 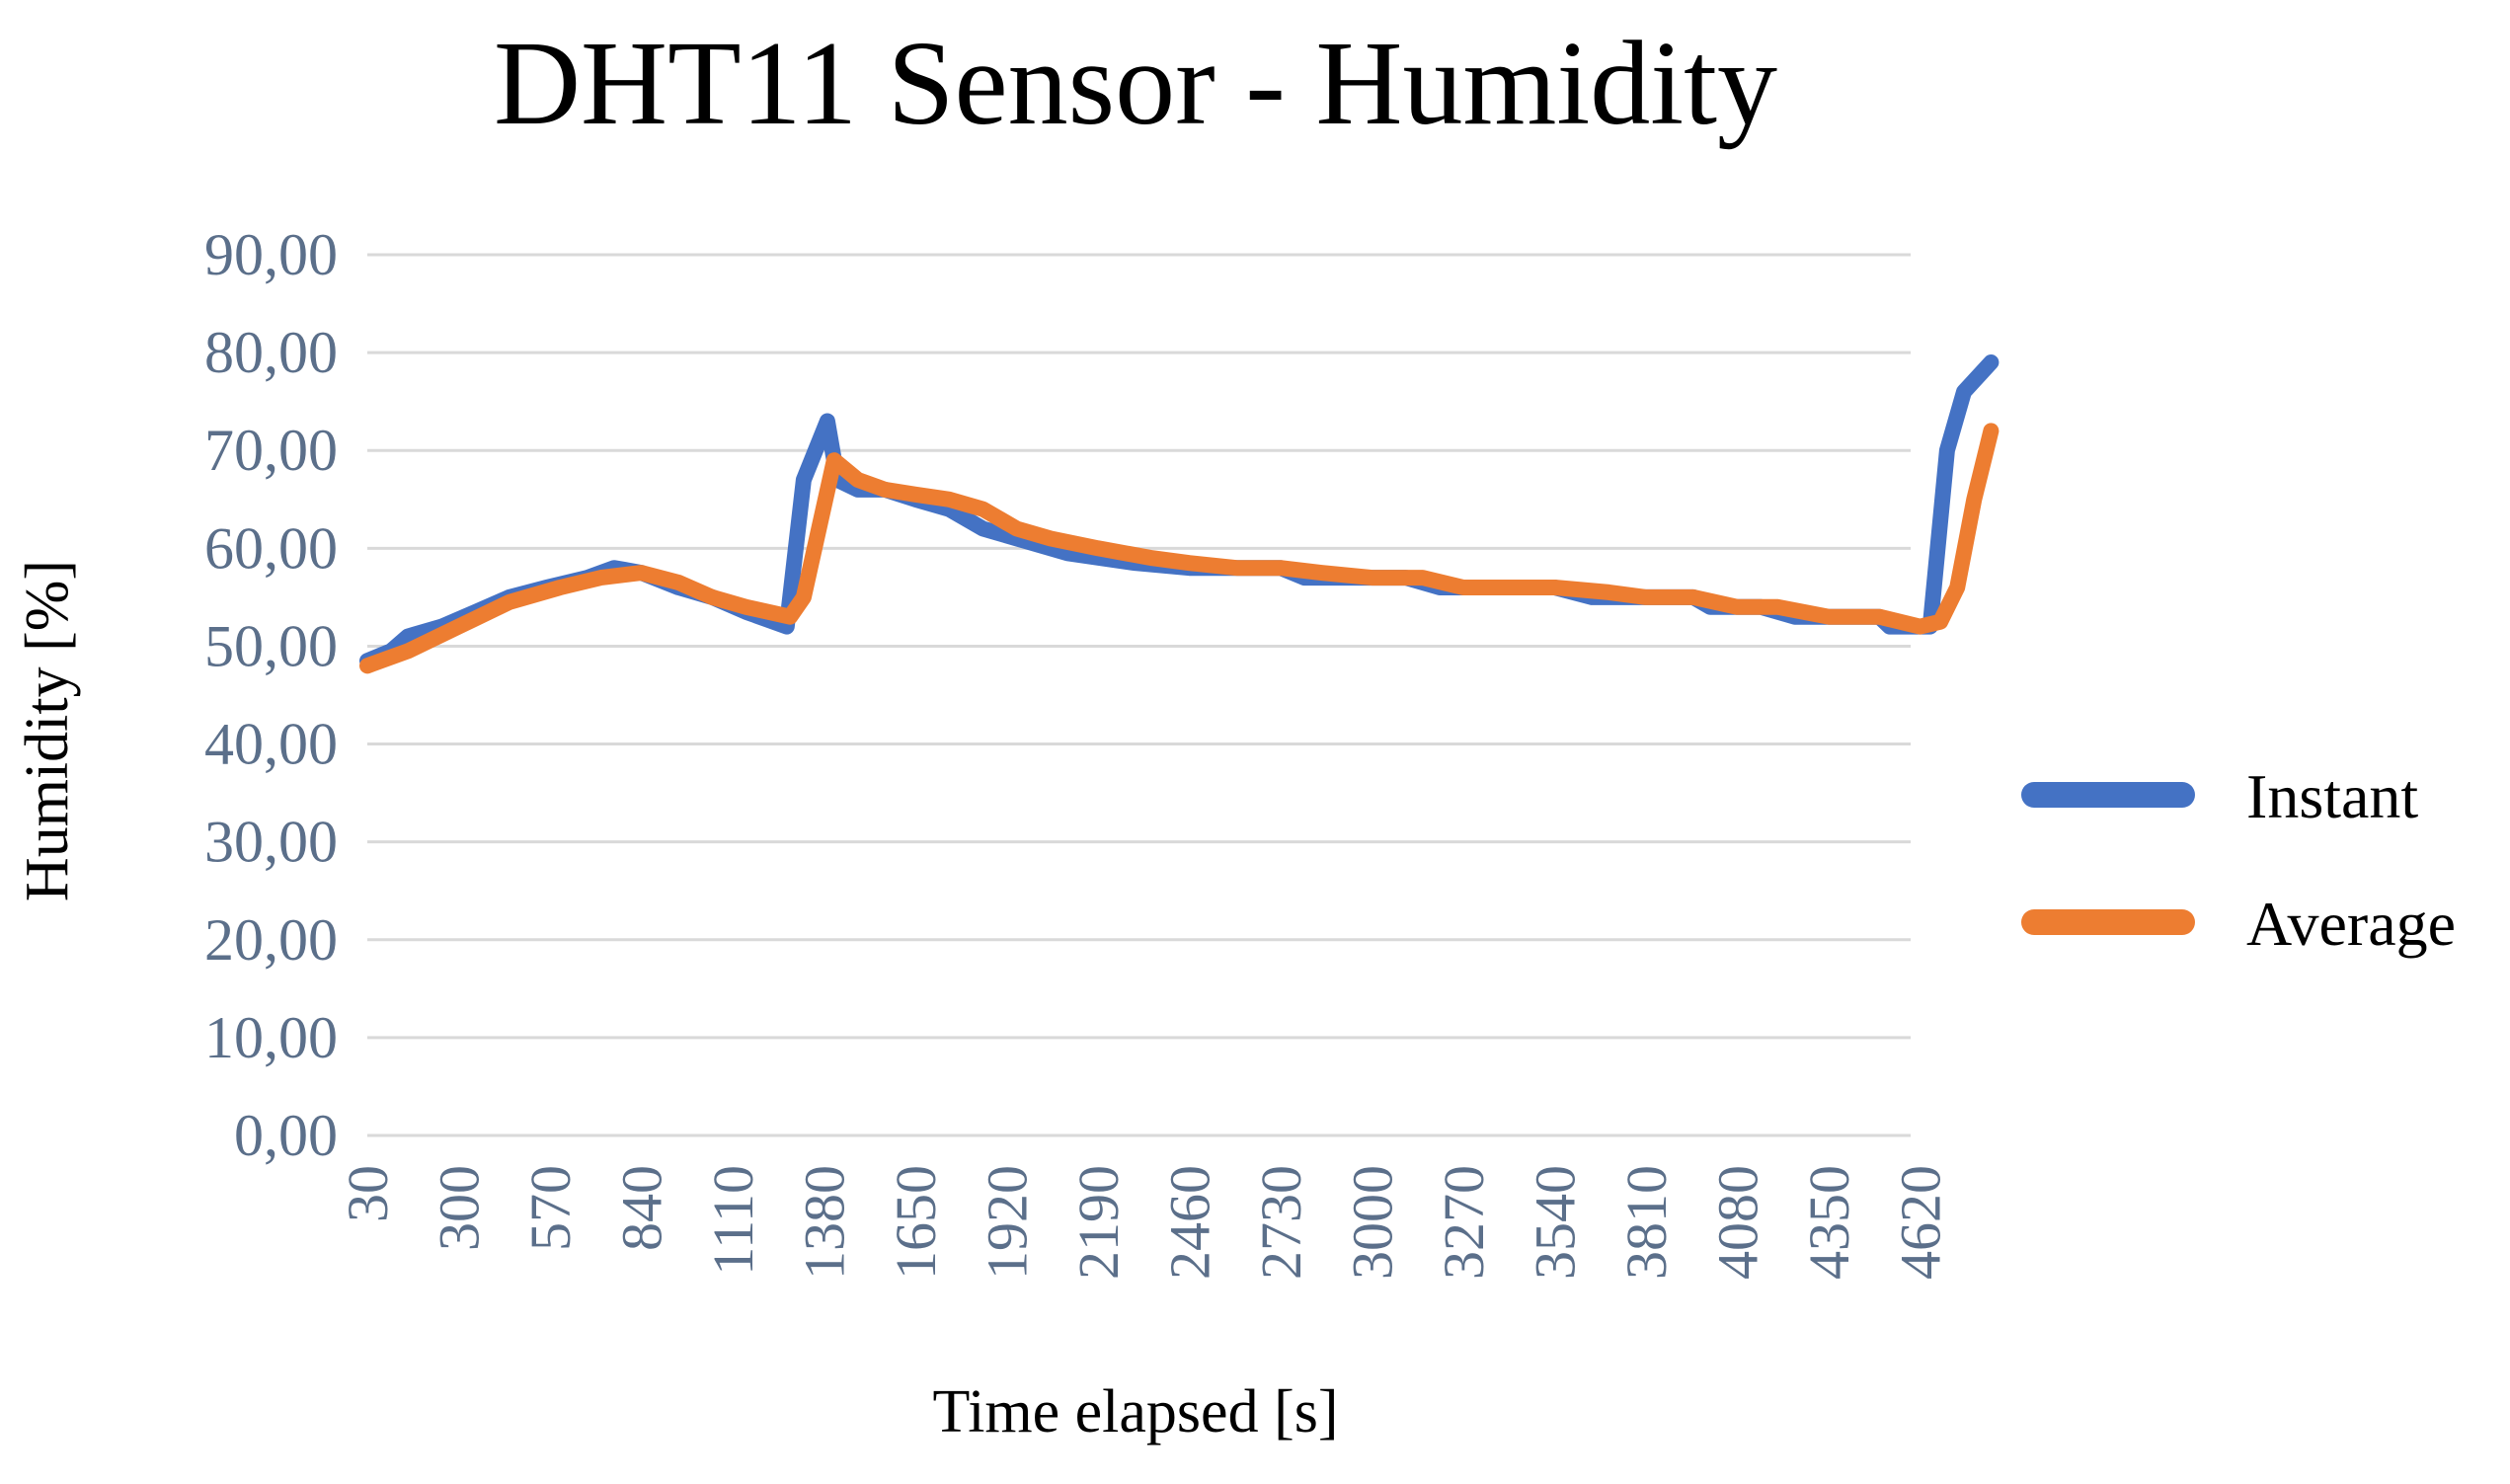 I want to click on y-tick-label: 40,00, so click(x=271, y=744).